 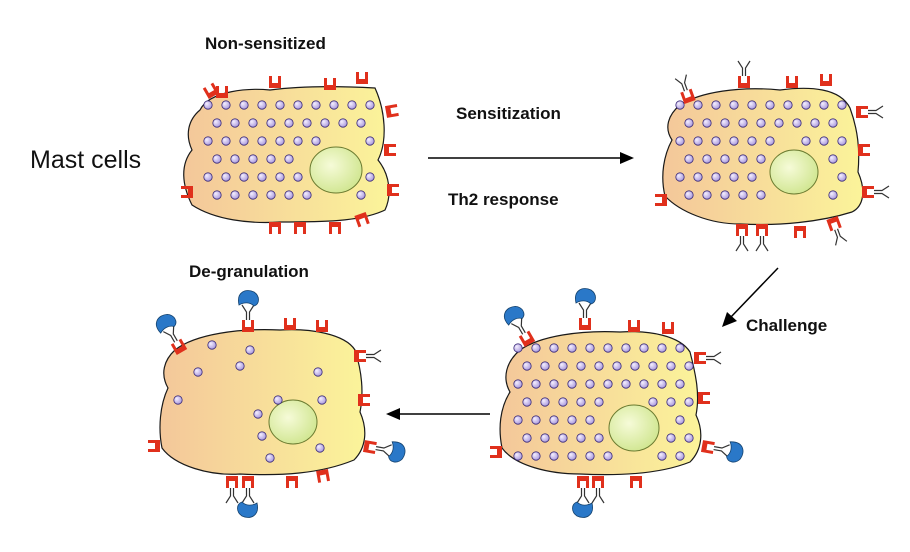 What do you see at coordinates (86, 160) in the screenshot?
I see `label-mast-cells: Mast cells` at bounding box center [86, 160].